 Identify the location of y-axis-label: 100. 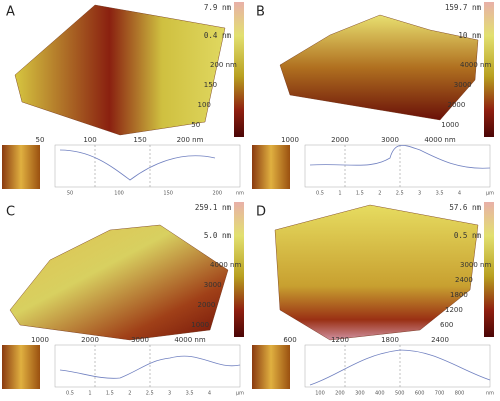
(204, 105).